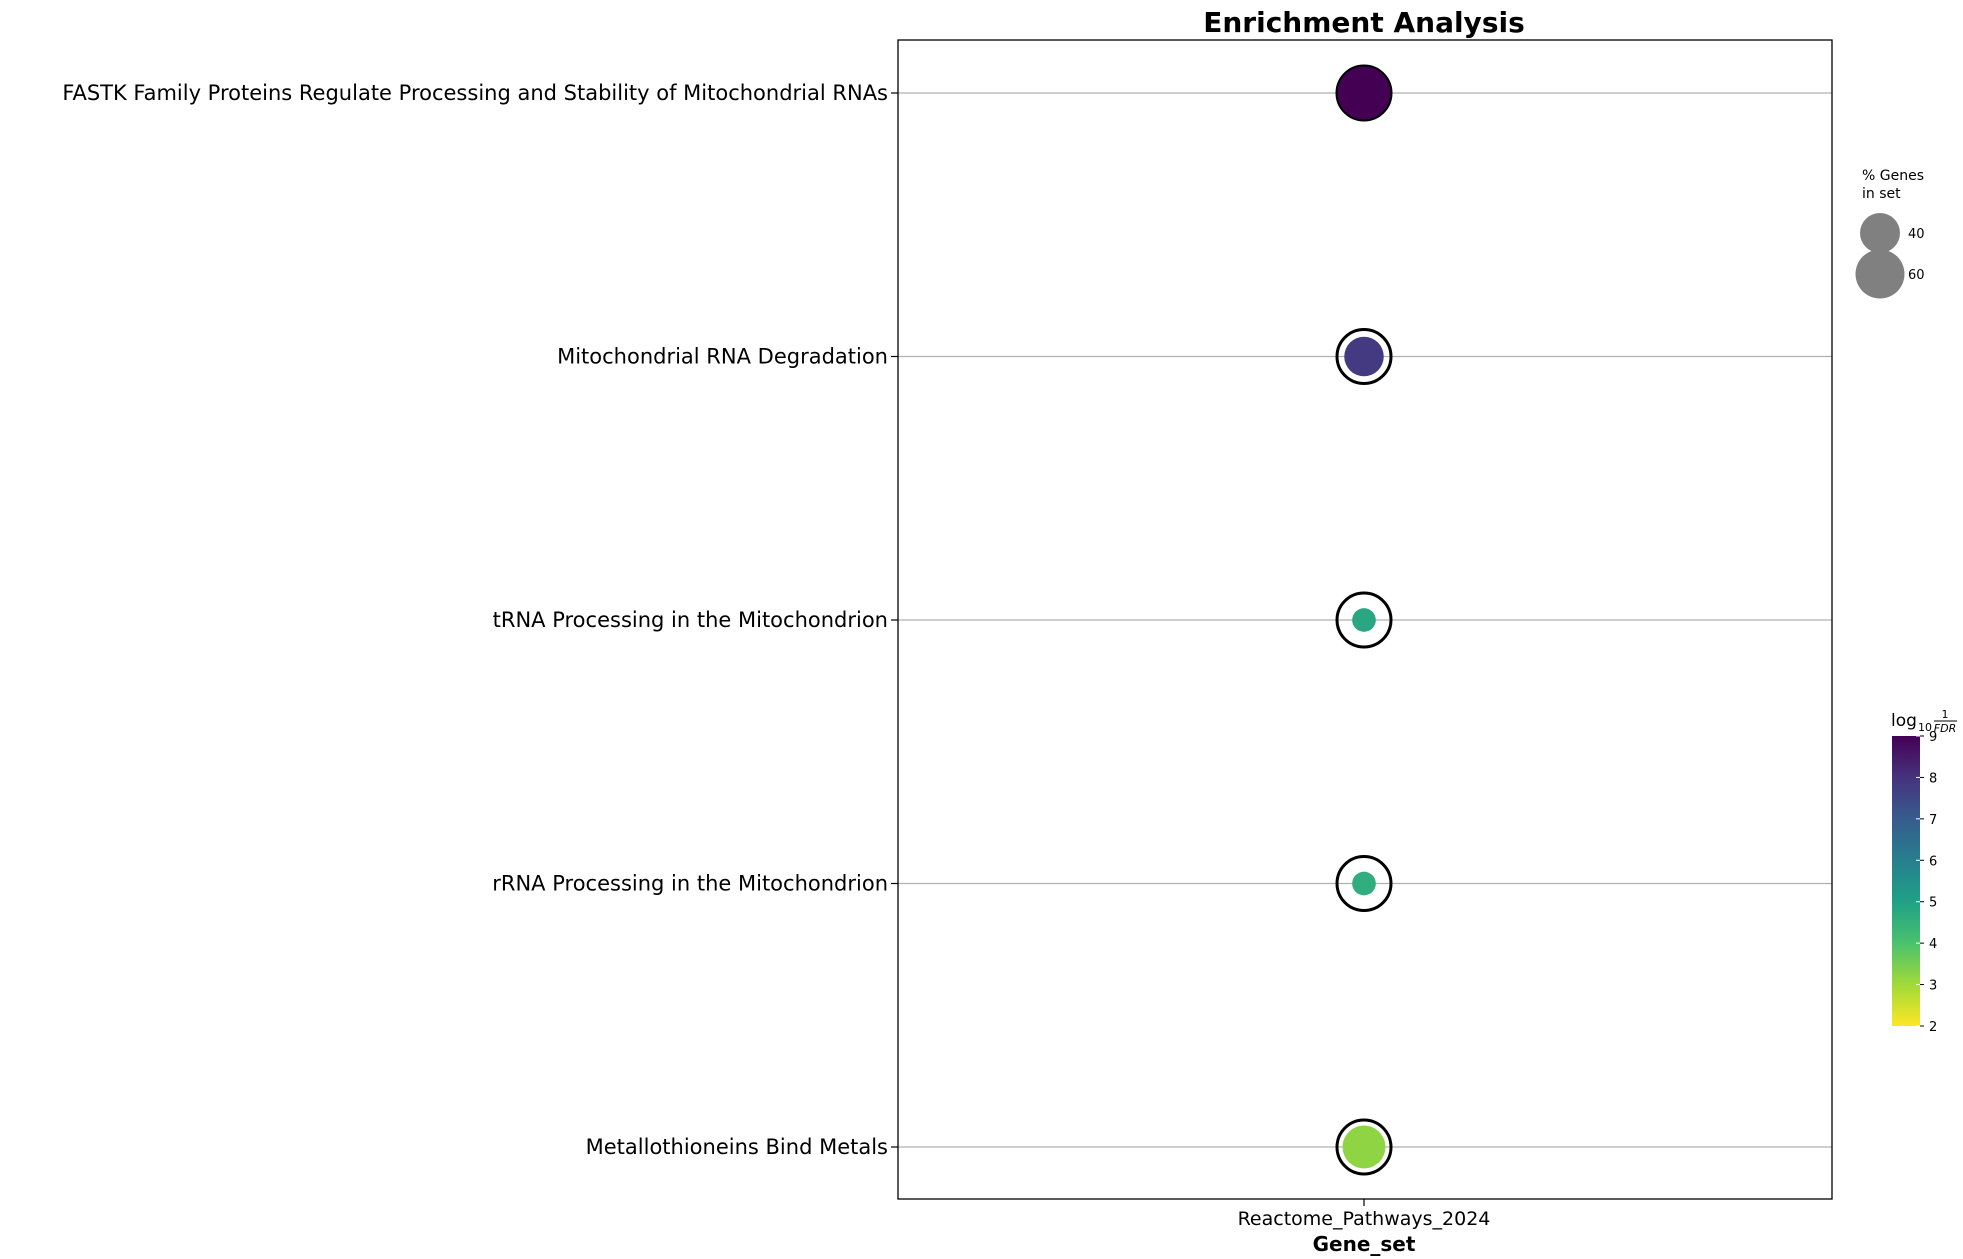 Image resolution: width=1963 pixels, height=1259 pixels. What do you see at coordinates (1933, 1027) in the screenshot?
I see `colorbar-tick-label: 2` at bounding box center [1933, 1027].